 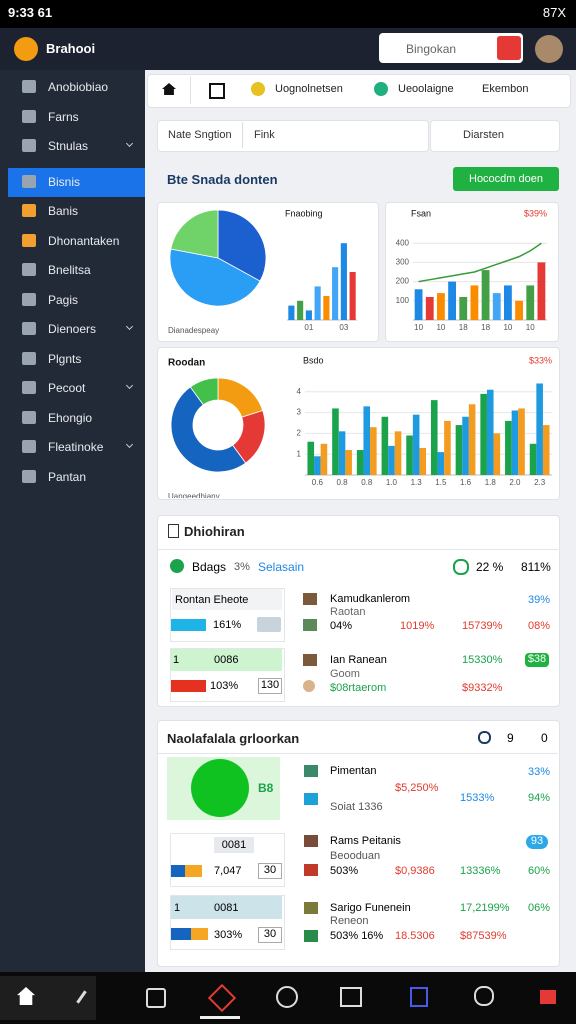 I want to click on sidebar-item: Banis, so click(x=63, y=211).